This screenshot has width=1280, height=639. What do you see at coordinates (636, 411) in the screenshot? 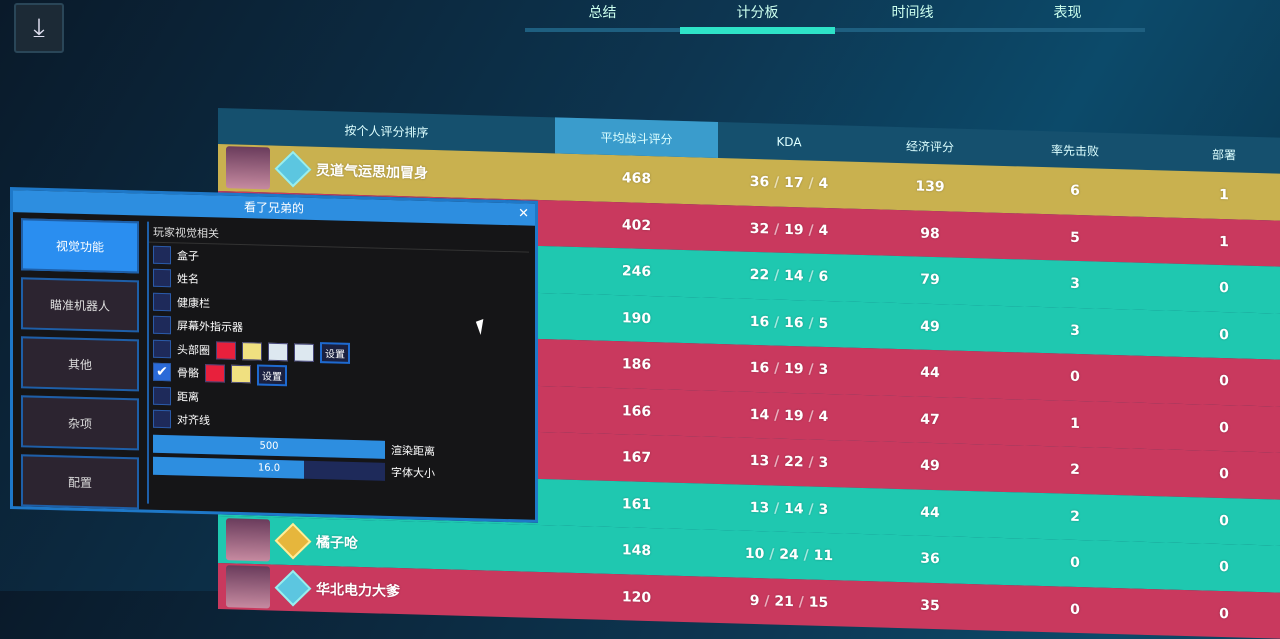
I see `acs-value: 166` at bounding box center [636, 411].